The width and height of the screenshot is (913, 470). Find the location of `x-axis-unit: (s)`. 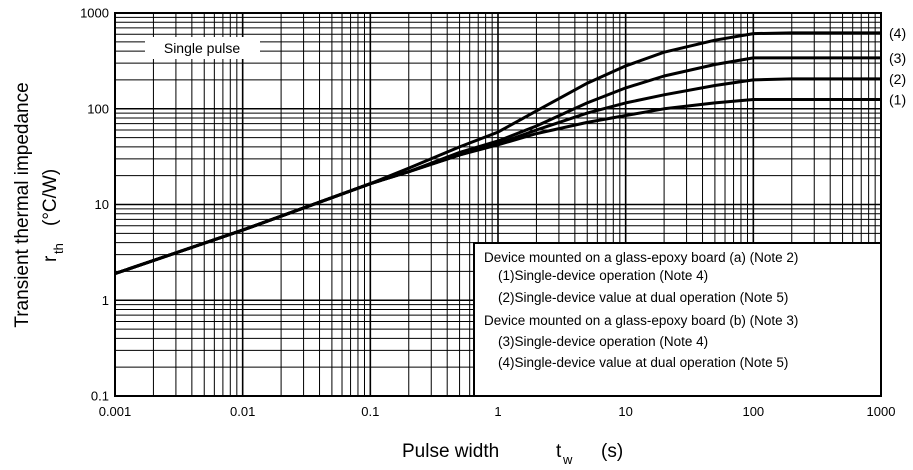

x-axis-unit: (s) is located at coordinates (612, 451).